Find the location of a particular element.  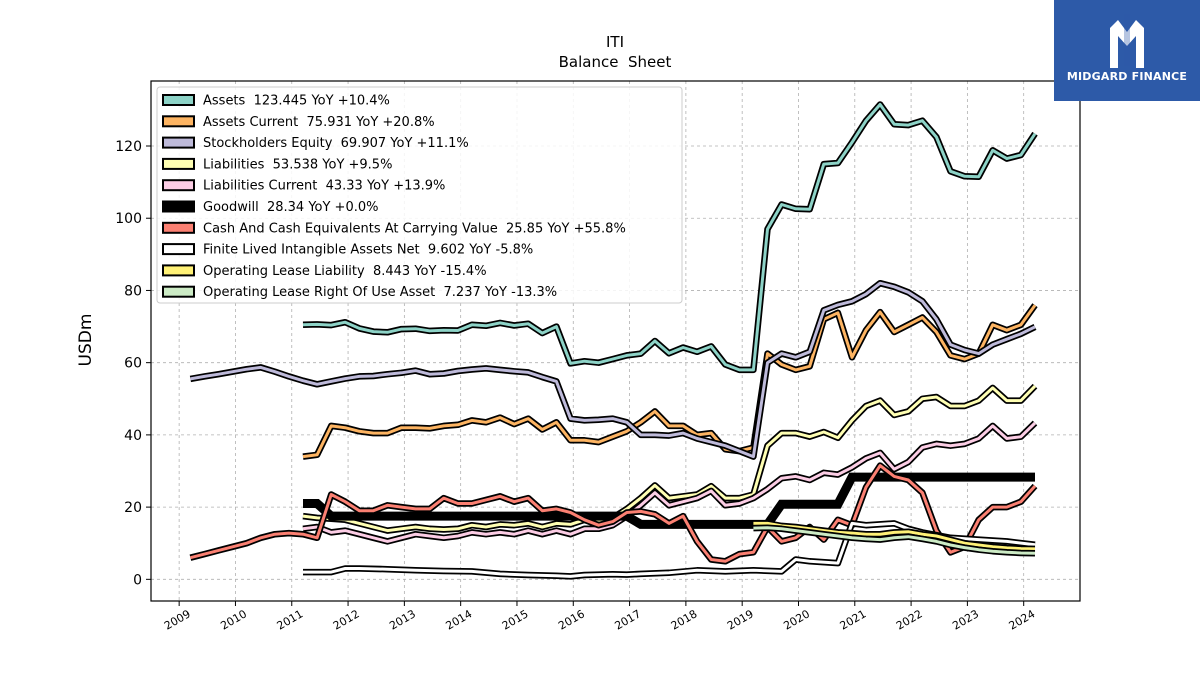

y-tick-label: 20 is located at coordinates (133, 508).